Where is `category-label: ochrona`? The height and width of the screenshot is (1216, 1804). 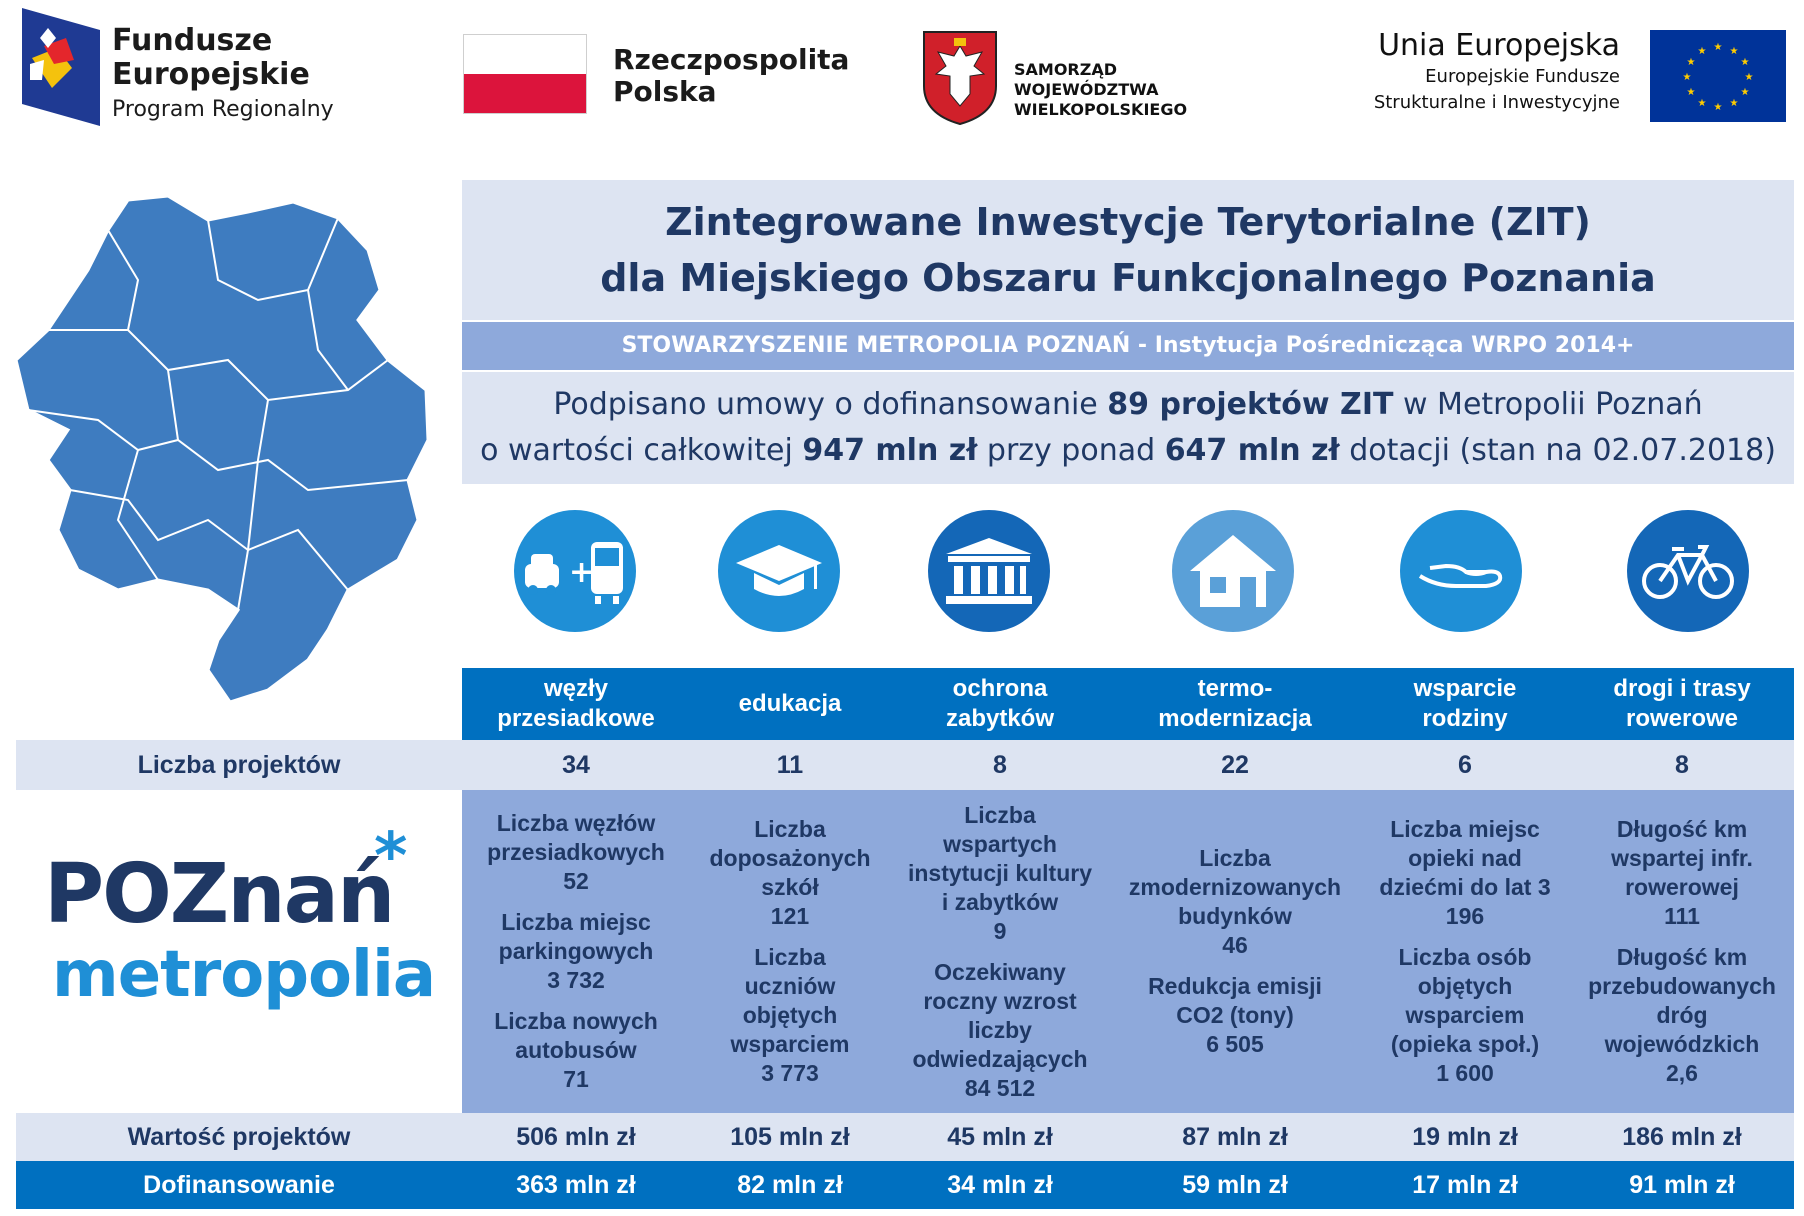
category-label: ochrona is located at coordinates (1000, 688).